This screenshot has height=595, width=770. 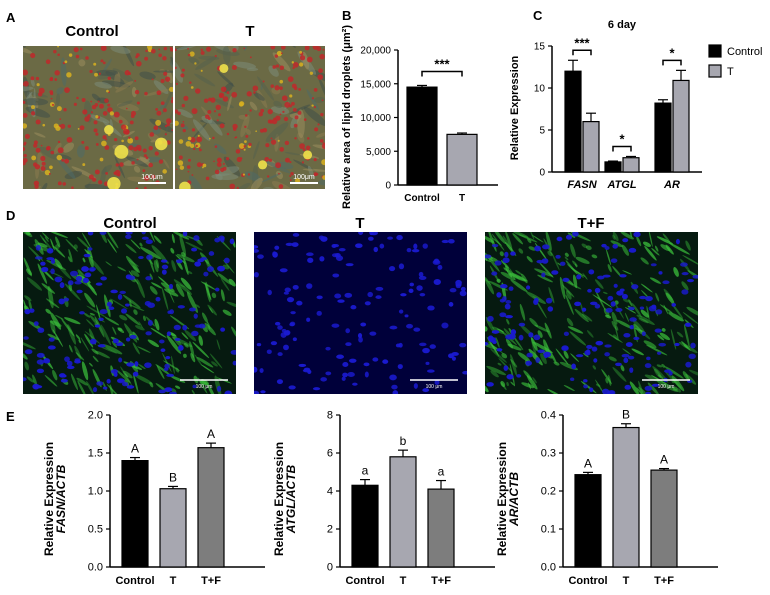 What do you see at coordinates (364, 581) in the screenshot?
I see `chartE2-xtick-label: Control` at bounding box center [364, 581].